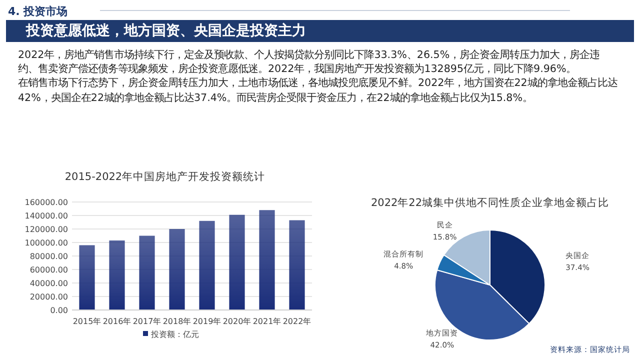 Image resolution: width=640 pixels, height=358 pixels. I want to click on x-tick-label: 2021年, so click(267, 321).